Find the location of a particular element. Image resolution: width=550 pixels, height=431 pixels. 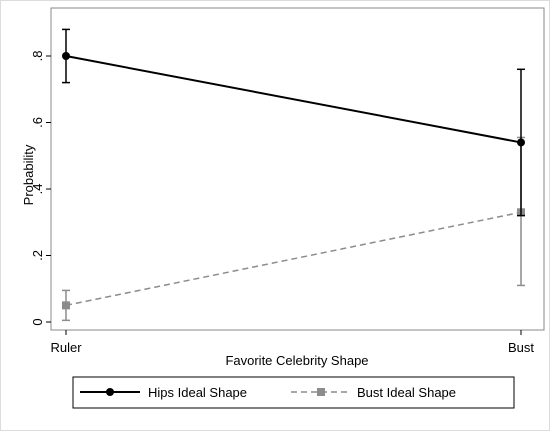

y-tick-label: .8 is located at coordinates (37, 56).